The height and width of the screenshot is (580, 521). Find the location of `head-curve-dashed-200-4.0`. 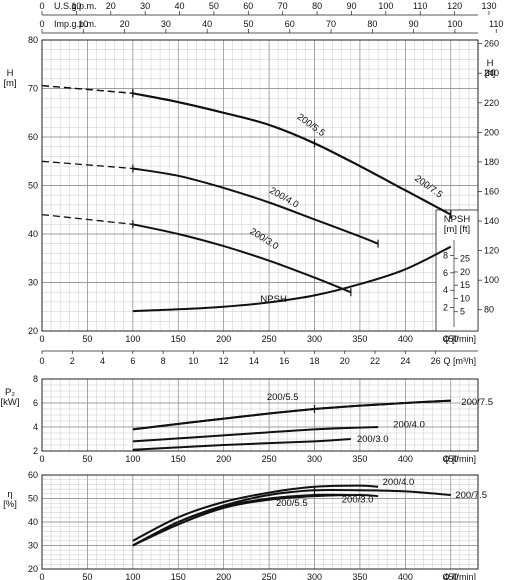

head-curve-dashed-200-4.0 is located at coordinates (87, 165).